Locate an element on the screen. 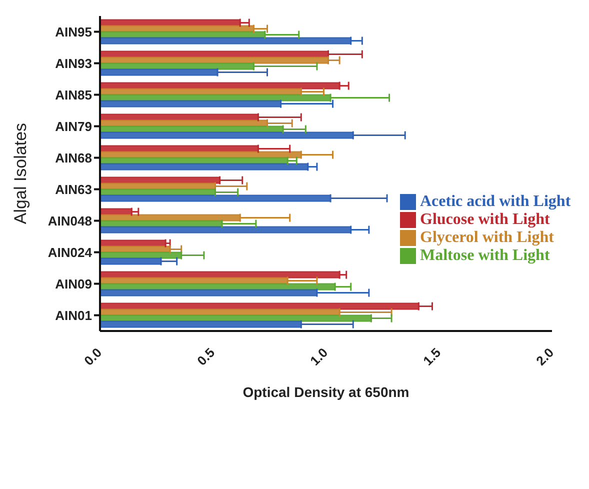 Image resolution: width=589 pixels, height=489 pixels. y-tick-label: AIN68 is located at coordinates (73, 158).